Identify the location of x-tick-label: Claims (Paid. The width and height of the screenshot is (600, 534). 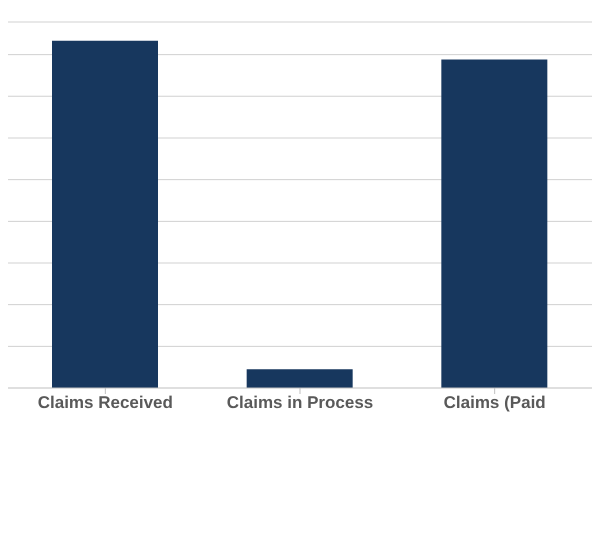
(495, 402).